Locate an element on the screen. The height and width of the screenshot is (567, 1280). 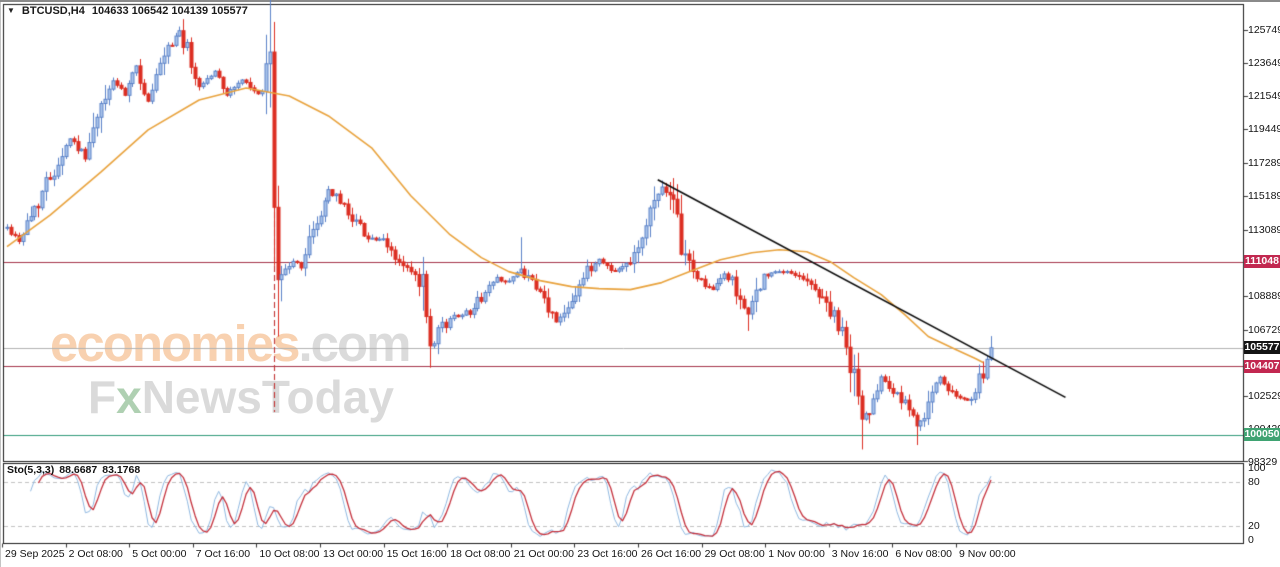
stochastic-name: Sto(5,3,3) is located at coordinates (31, 470).